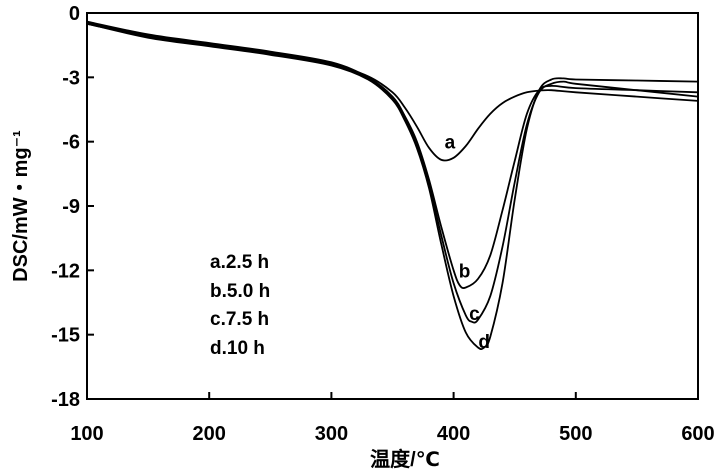 Image resolution: width=725 pixels, height=471 pixels. Describe the element at coordinates (465, 271) in the screenshot. I see `series-label-b: b` at that location.